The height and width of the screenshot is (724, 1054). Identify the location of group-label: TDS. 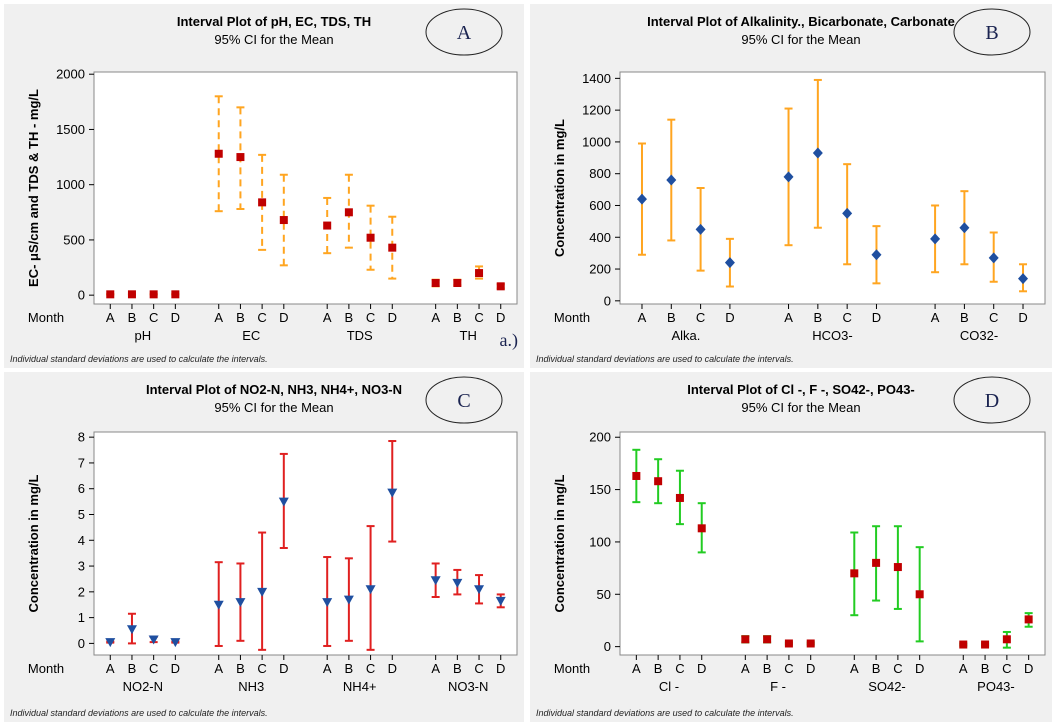
(360, 335).